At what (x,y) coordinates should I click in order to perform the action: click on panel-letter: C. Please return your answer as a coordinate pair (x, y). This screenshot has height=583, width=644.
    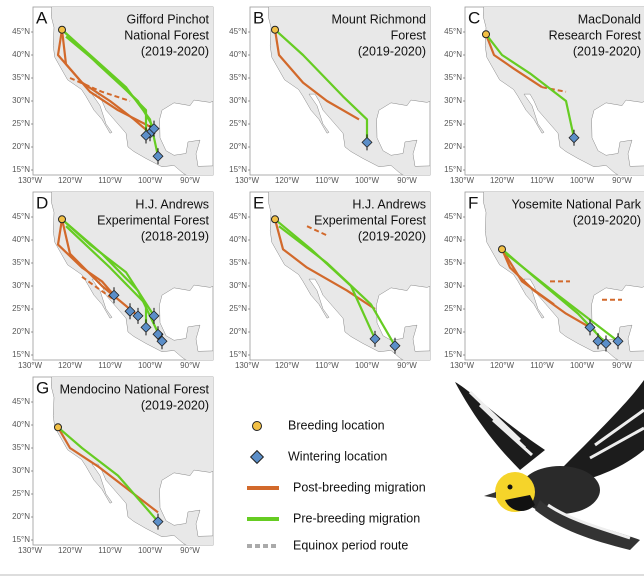
    Looking at the image, I should click on (474, 17).